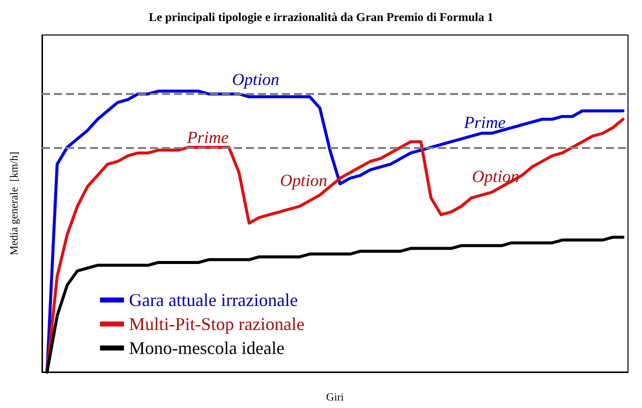  Describe the element at coordinates (206, 348) in the screenshot. I see `legend-label: Mono-mescola ideale` at that location.